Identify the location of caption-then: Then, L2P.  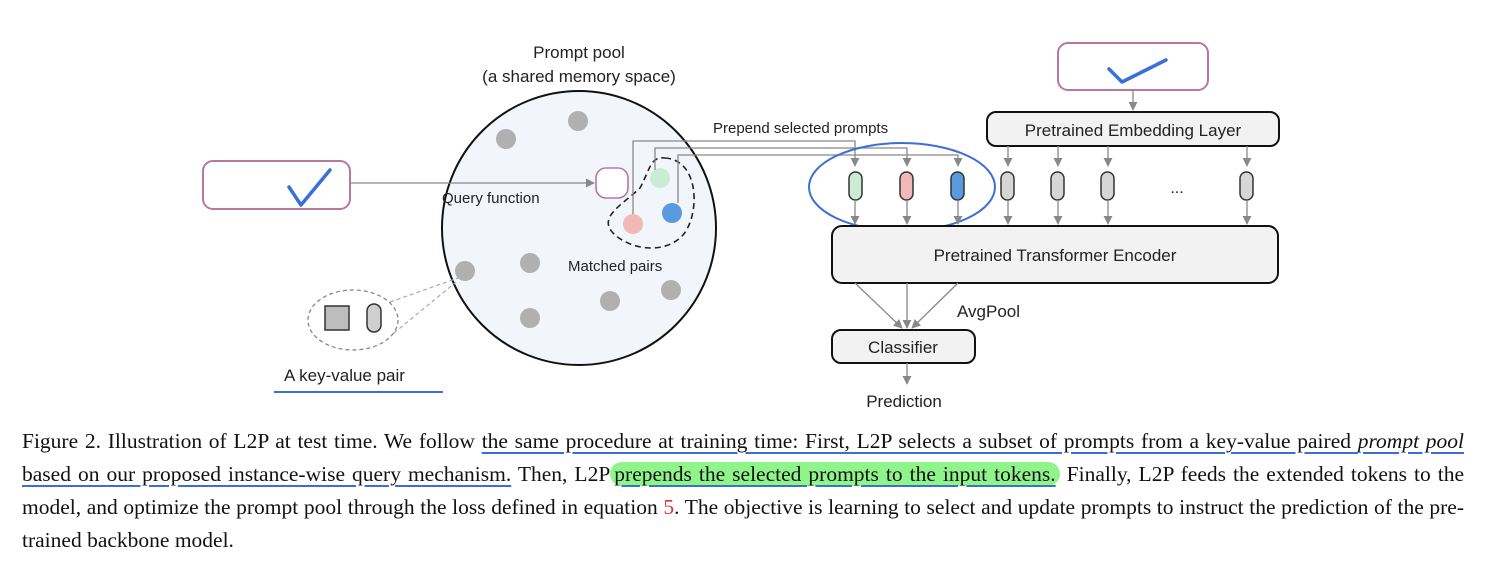
(561, 474).